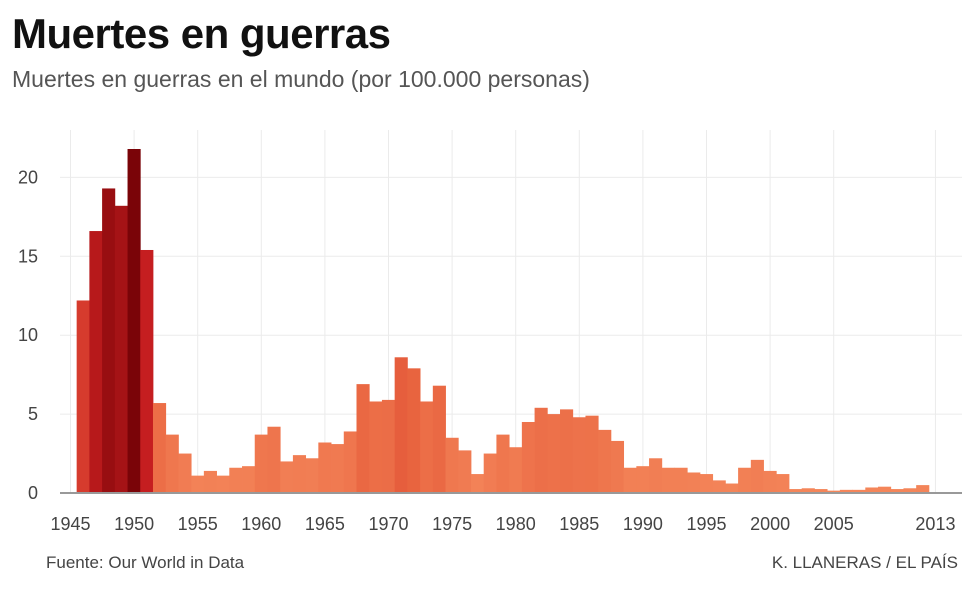 The height and width of the screenshot is (590, 980). Describe the element at coordinates (706, 524) in the screenshot. I see `x-tick-label: 1995` at that location.